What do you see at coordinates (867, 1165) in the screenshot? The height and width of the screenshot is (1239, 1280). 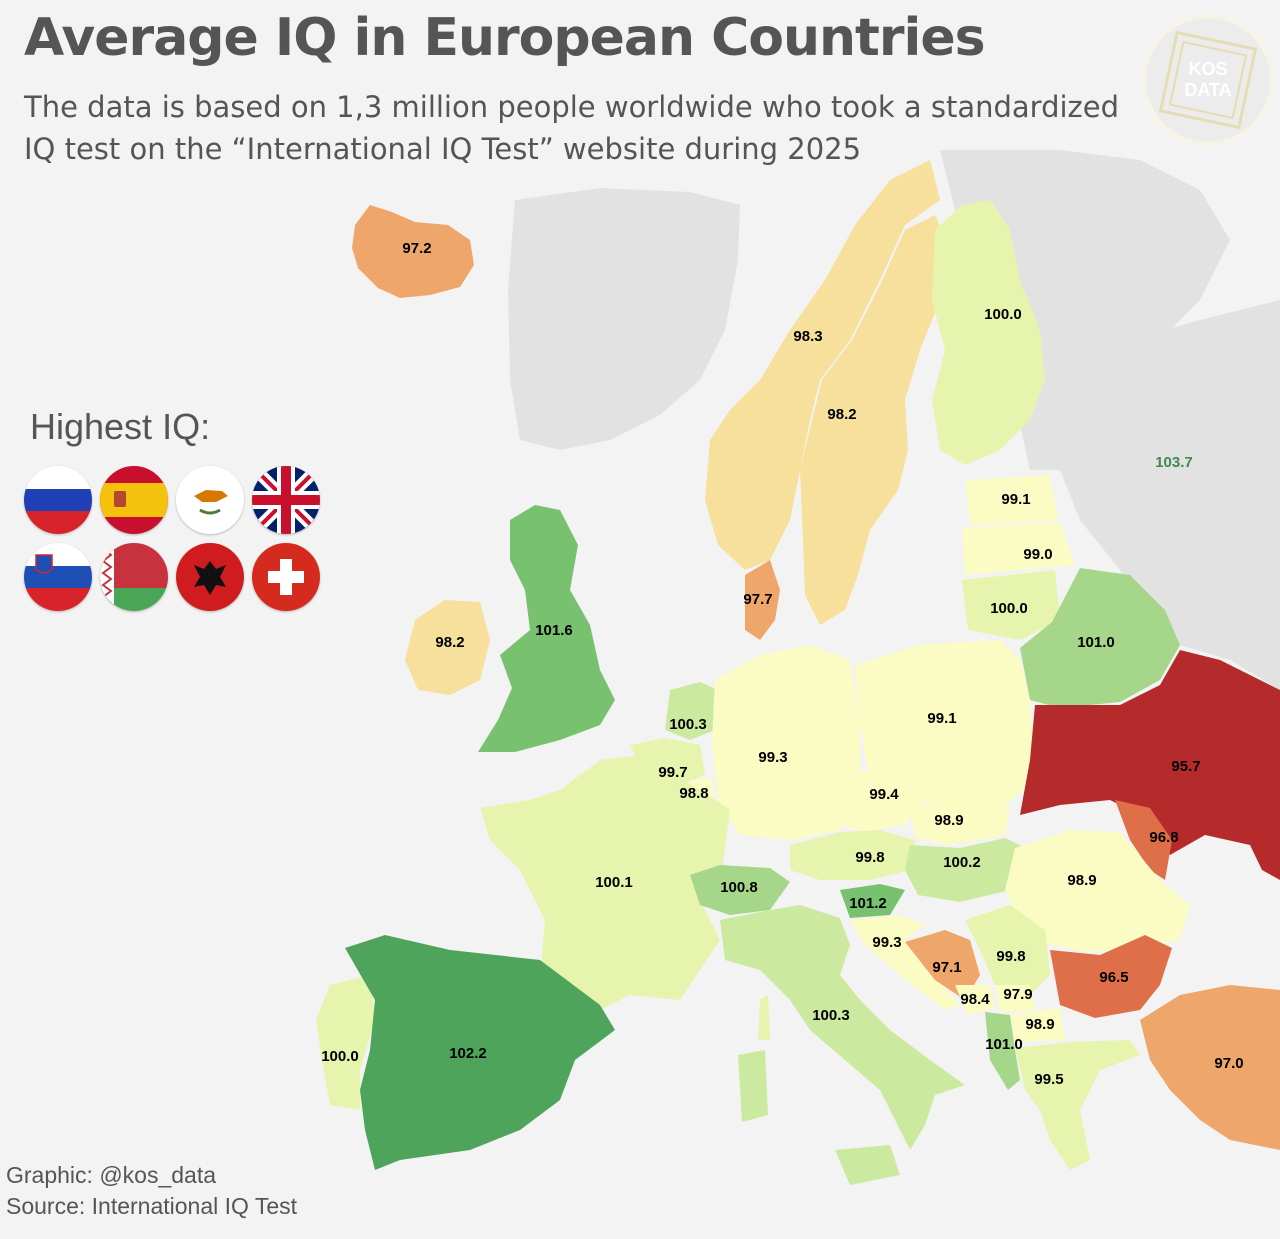 I see `sicily-shape` at bounding box center [867, 1165].